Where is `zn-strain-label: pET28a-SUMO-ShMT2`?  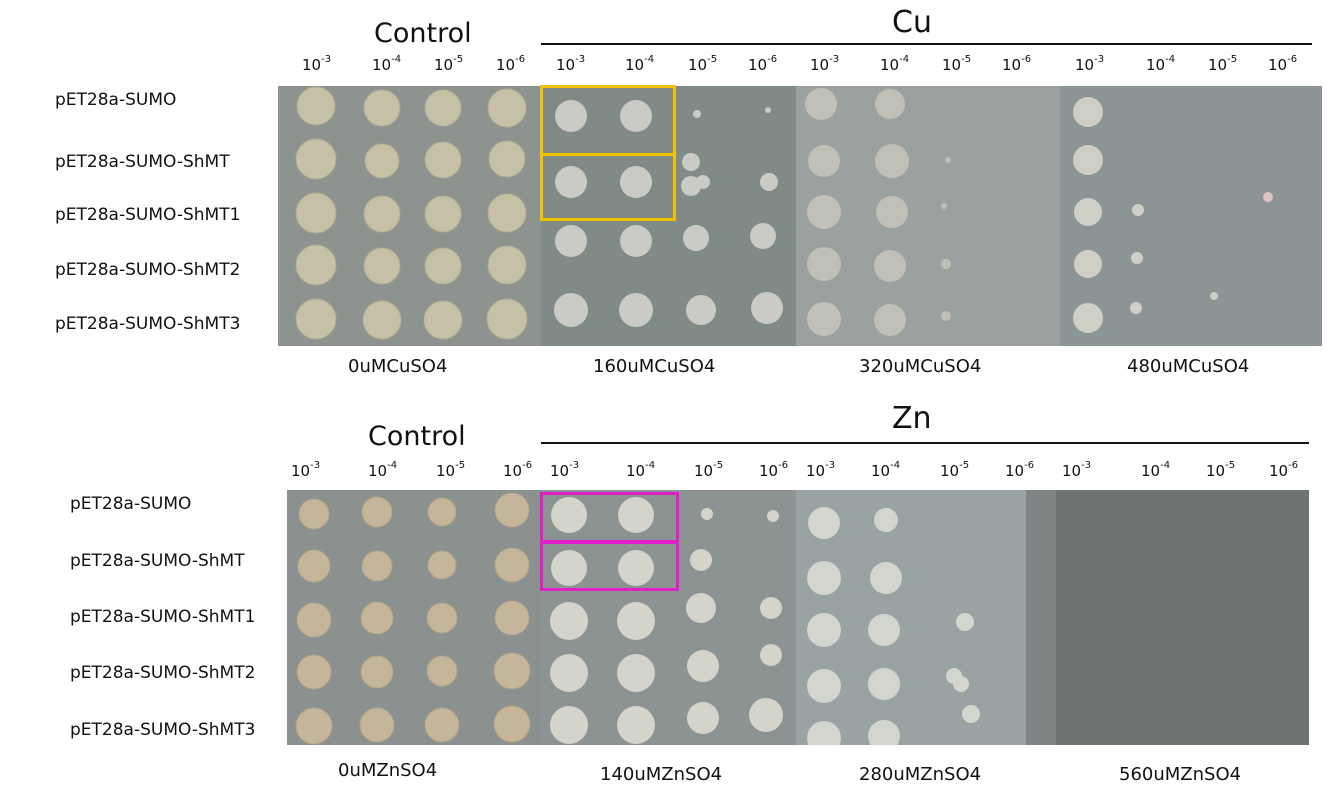 zn-strain-label: pET28a-SUMO-ShMT2 is located at coordinates (163, 673).